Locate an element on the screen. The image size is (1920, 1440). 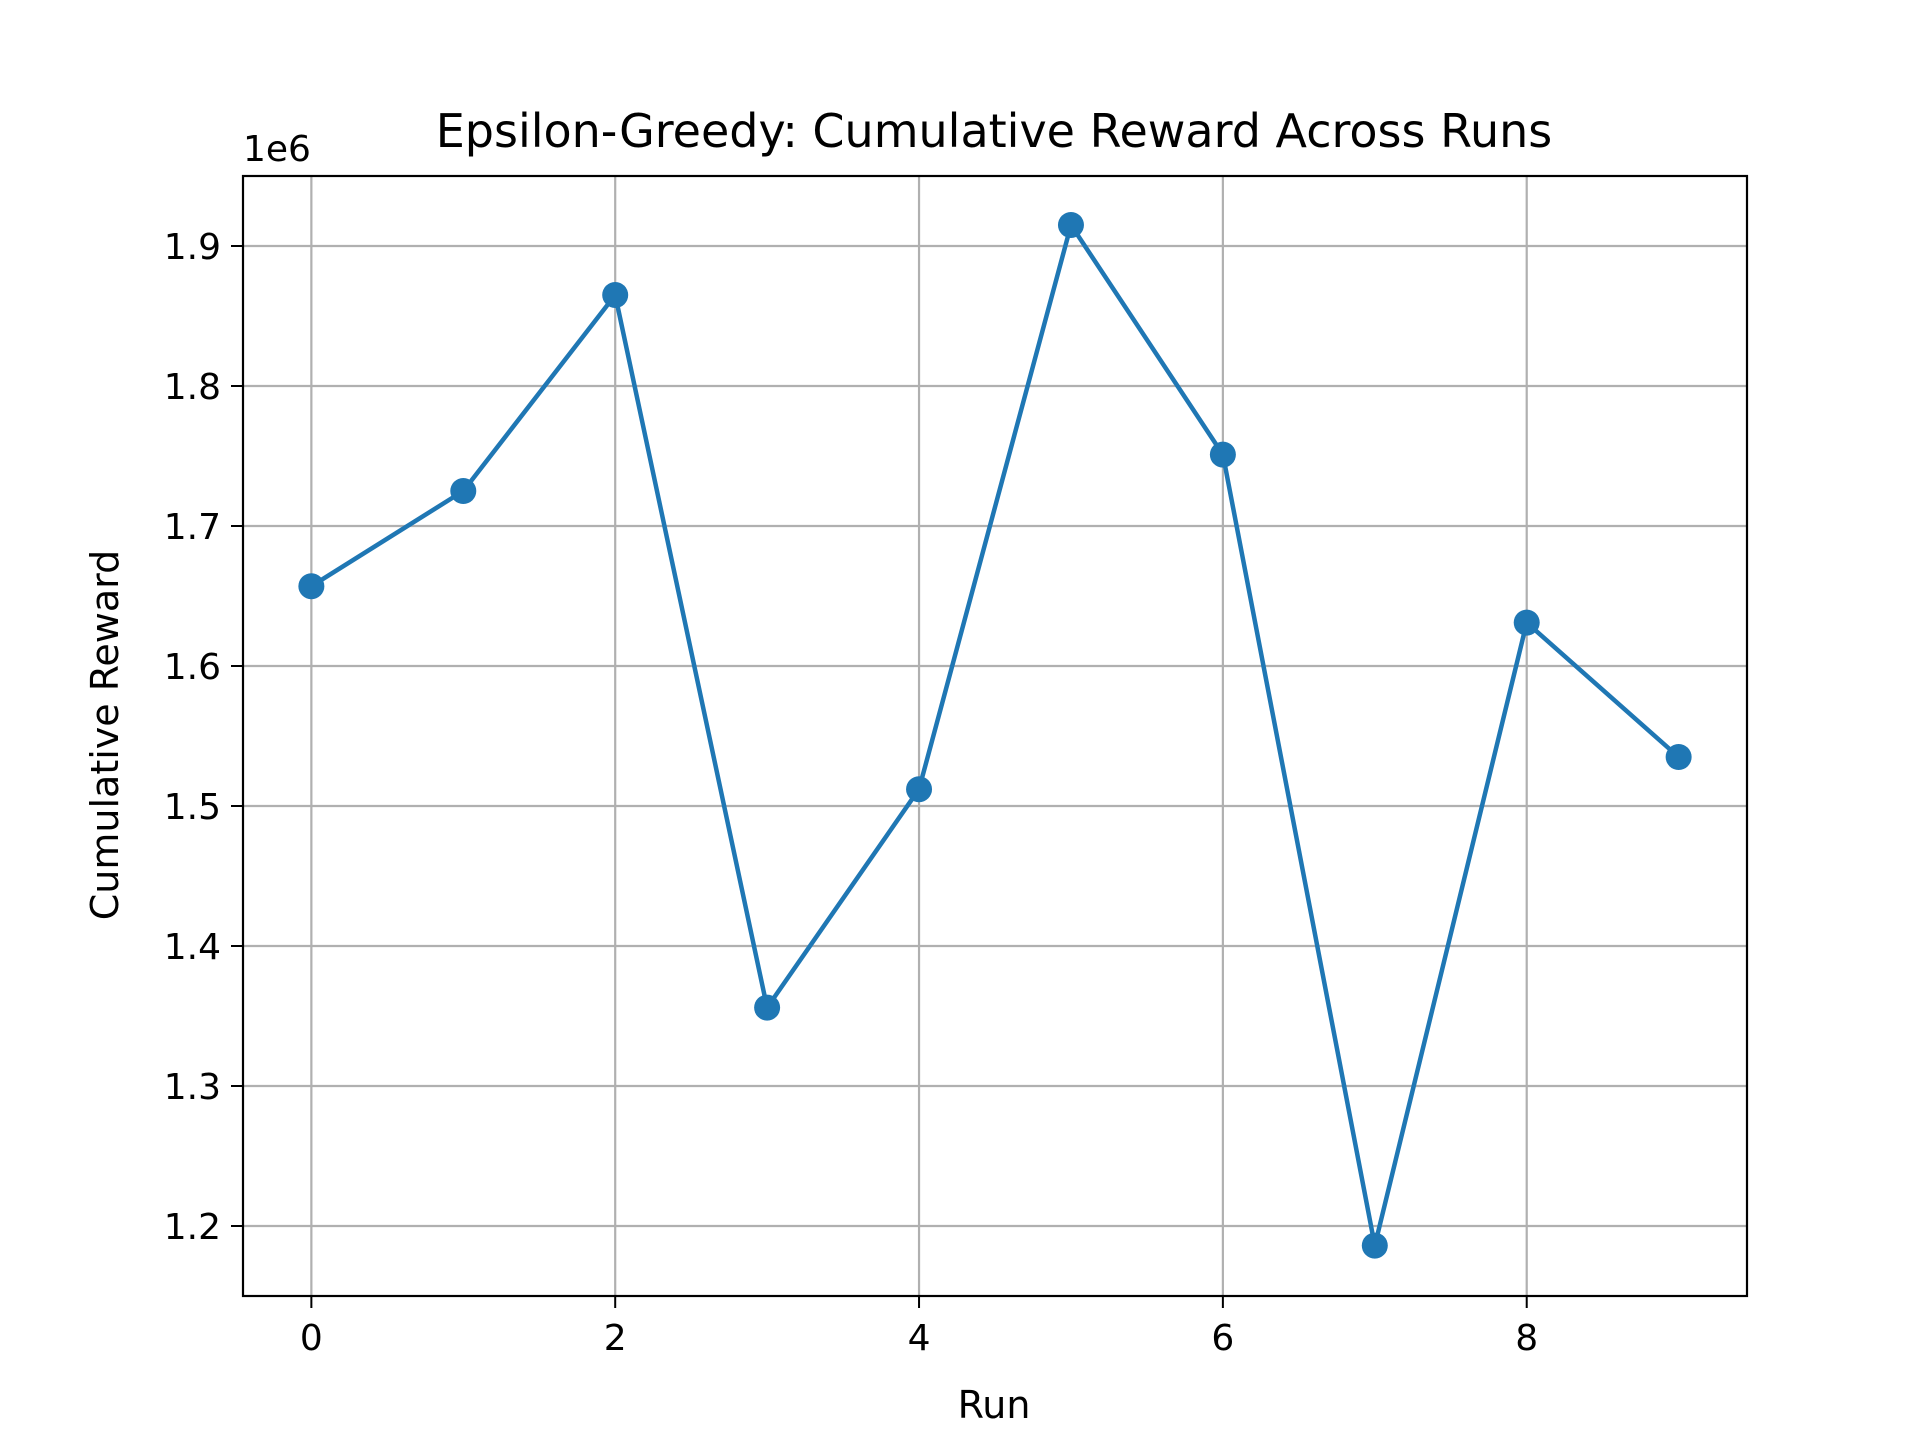
y-tick-label: 1.9 is located at coordinates (192, 247).